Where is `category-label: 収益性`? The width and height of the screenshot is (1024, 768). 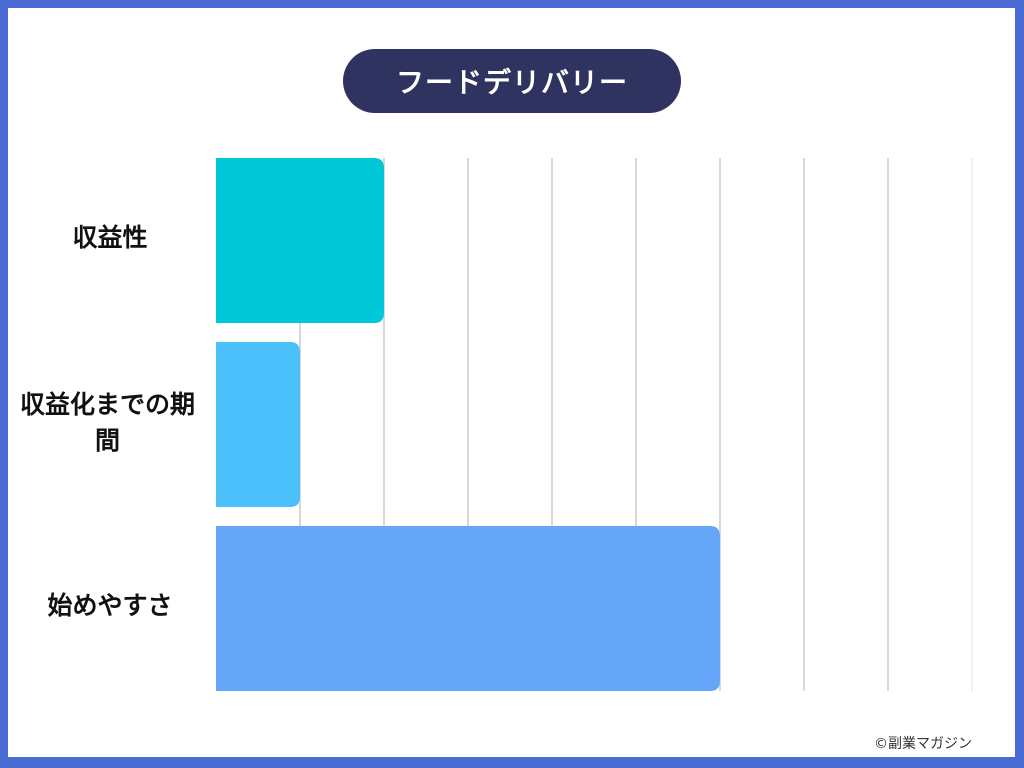
category-label: 収益性 is located at coordinates (110, 237).